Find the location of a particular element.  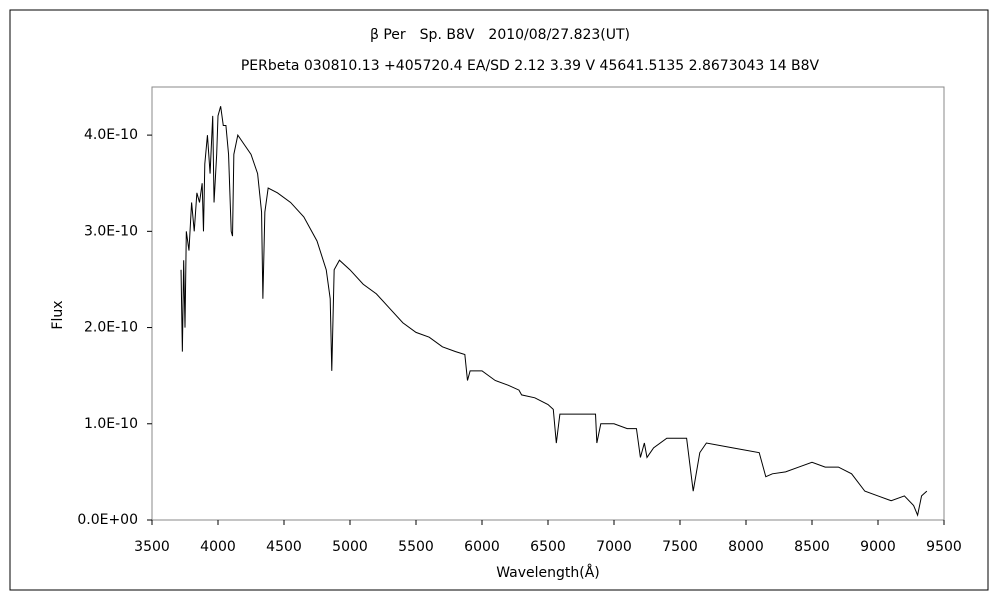

x-tick-label: 7500 is located at coordinates (680, 547).